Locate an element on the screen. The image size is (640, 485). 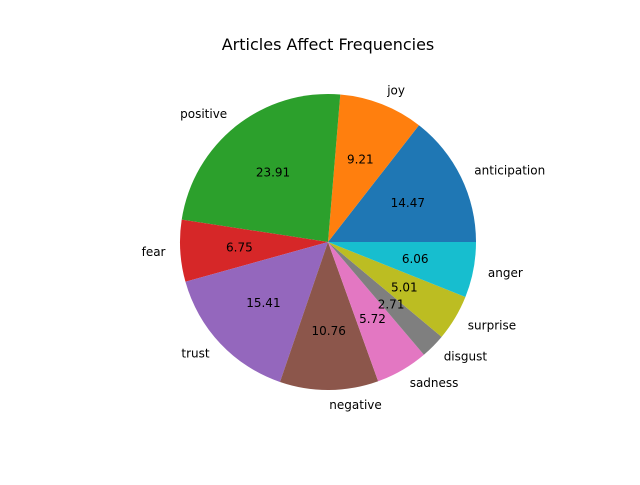
value-label-fear: 6.75 is located at coordinates (239, 247).